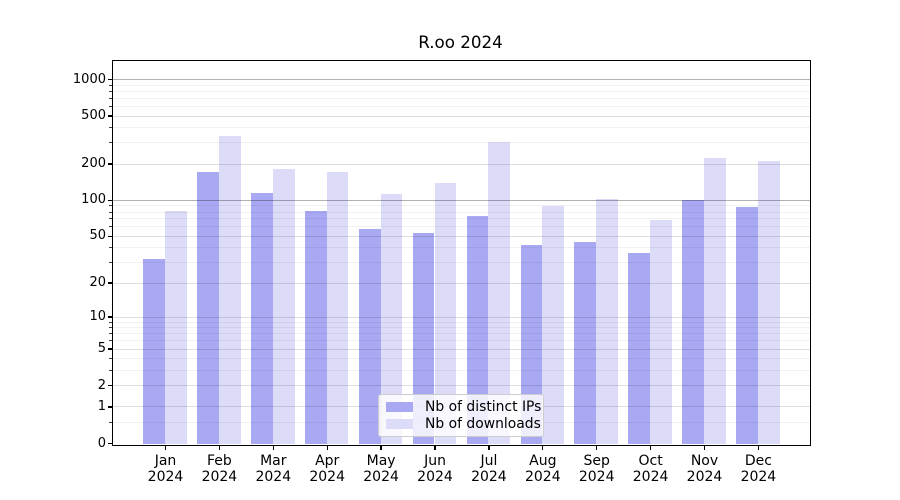 This screenshot has width=900, height=500. Describe the element at coordinates (93, 200) in the screenshot. I see `y-tick-label-100: 100` at that location.